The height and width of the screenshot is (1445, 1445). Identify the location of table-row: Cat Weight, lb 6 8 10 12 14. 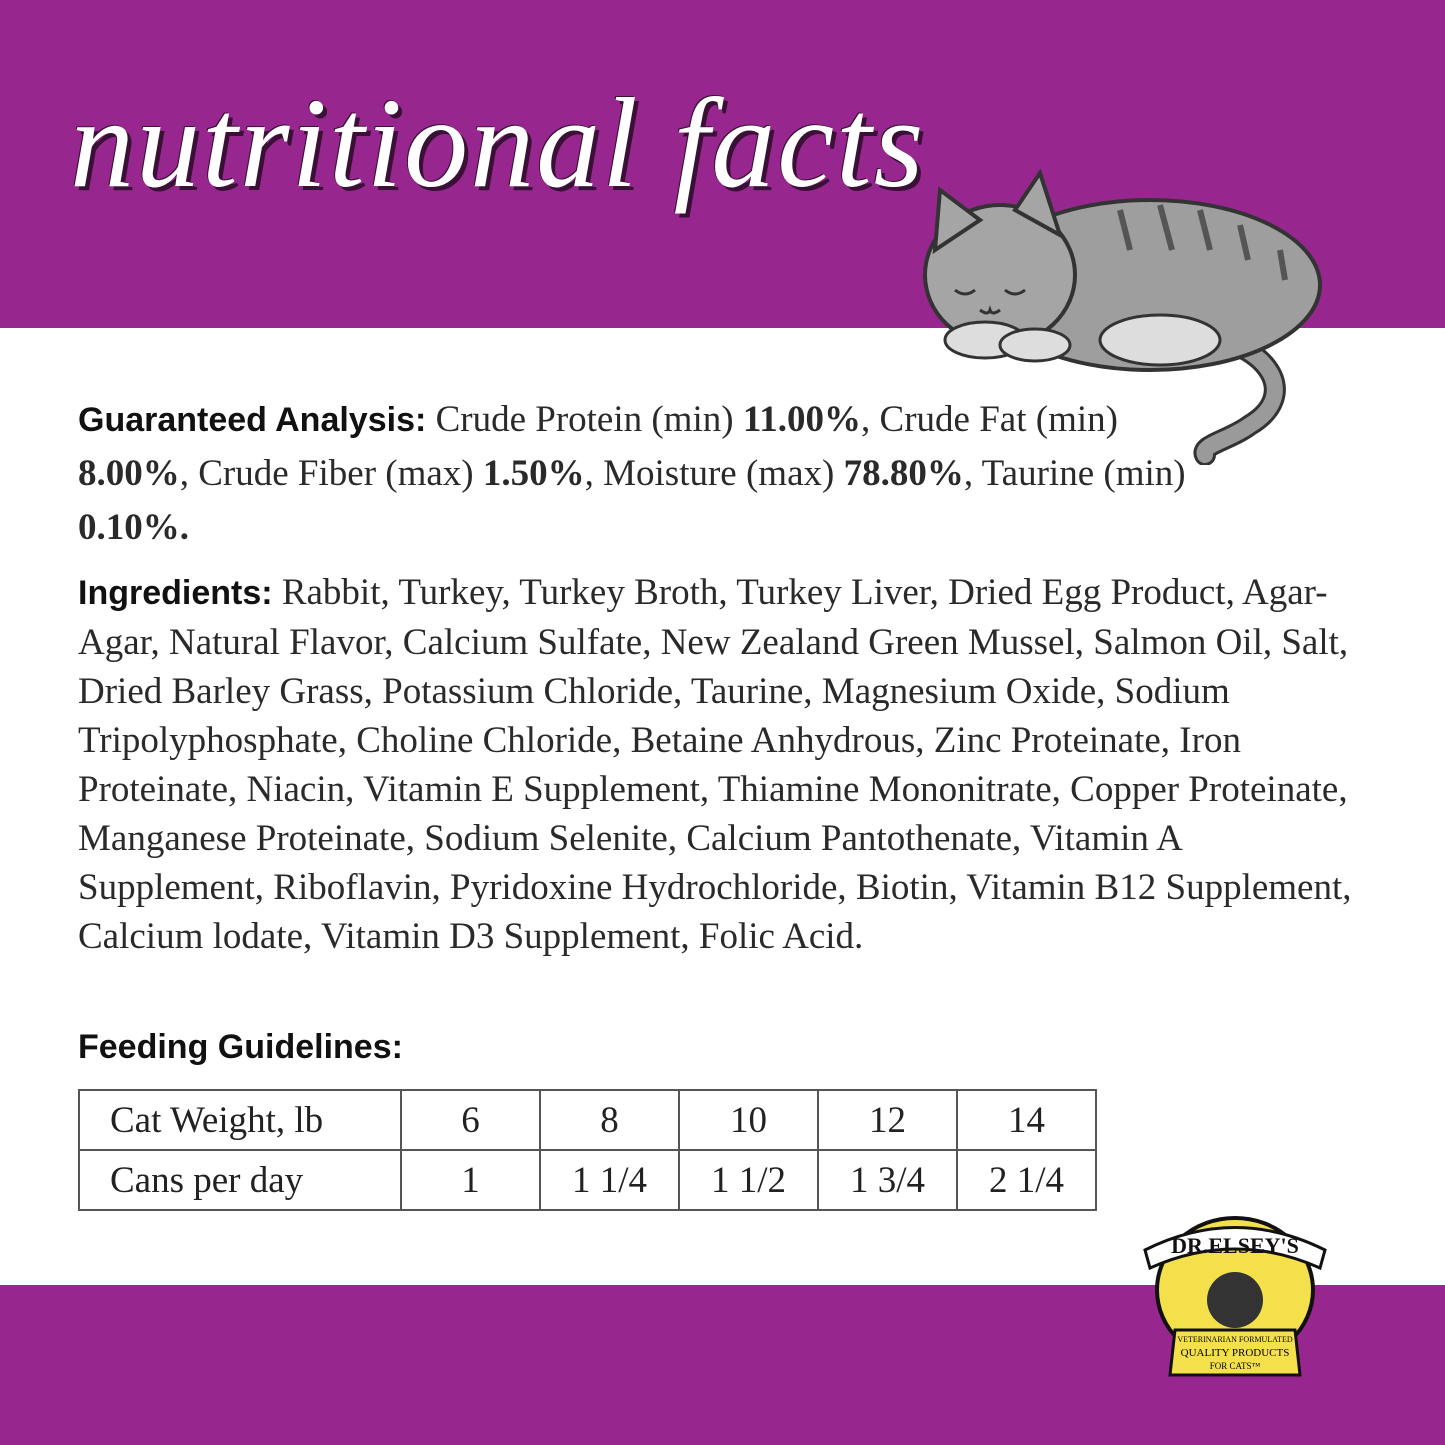
(587, 1120).